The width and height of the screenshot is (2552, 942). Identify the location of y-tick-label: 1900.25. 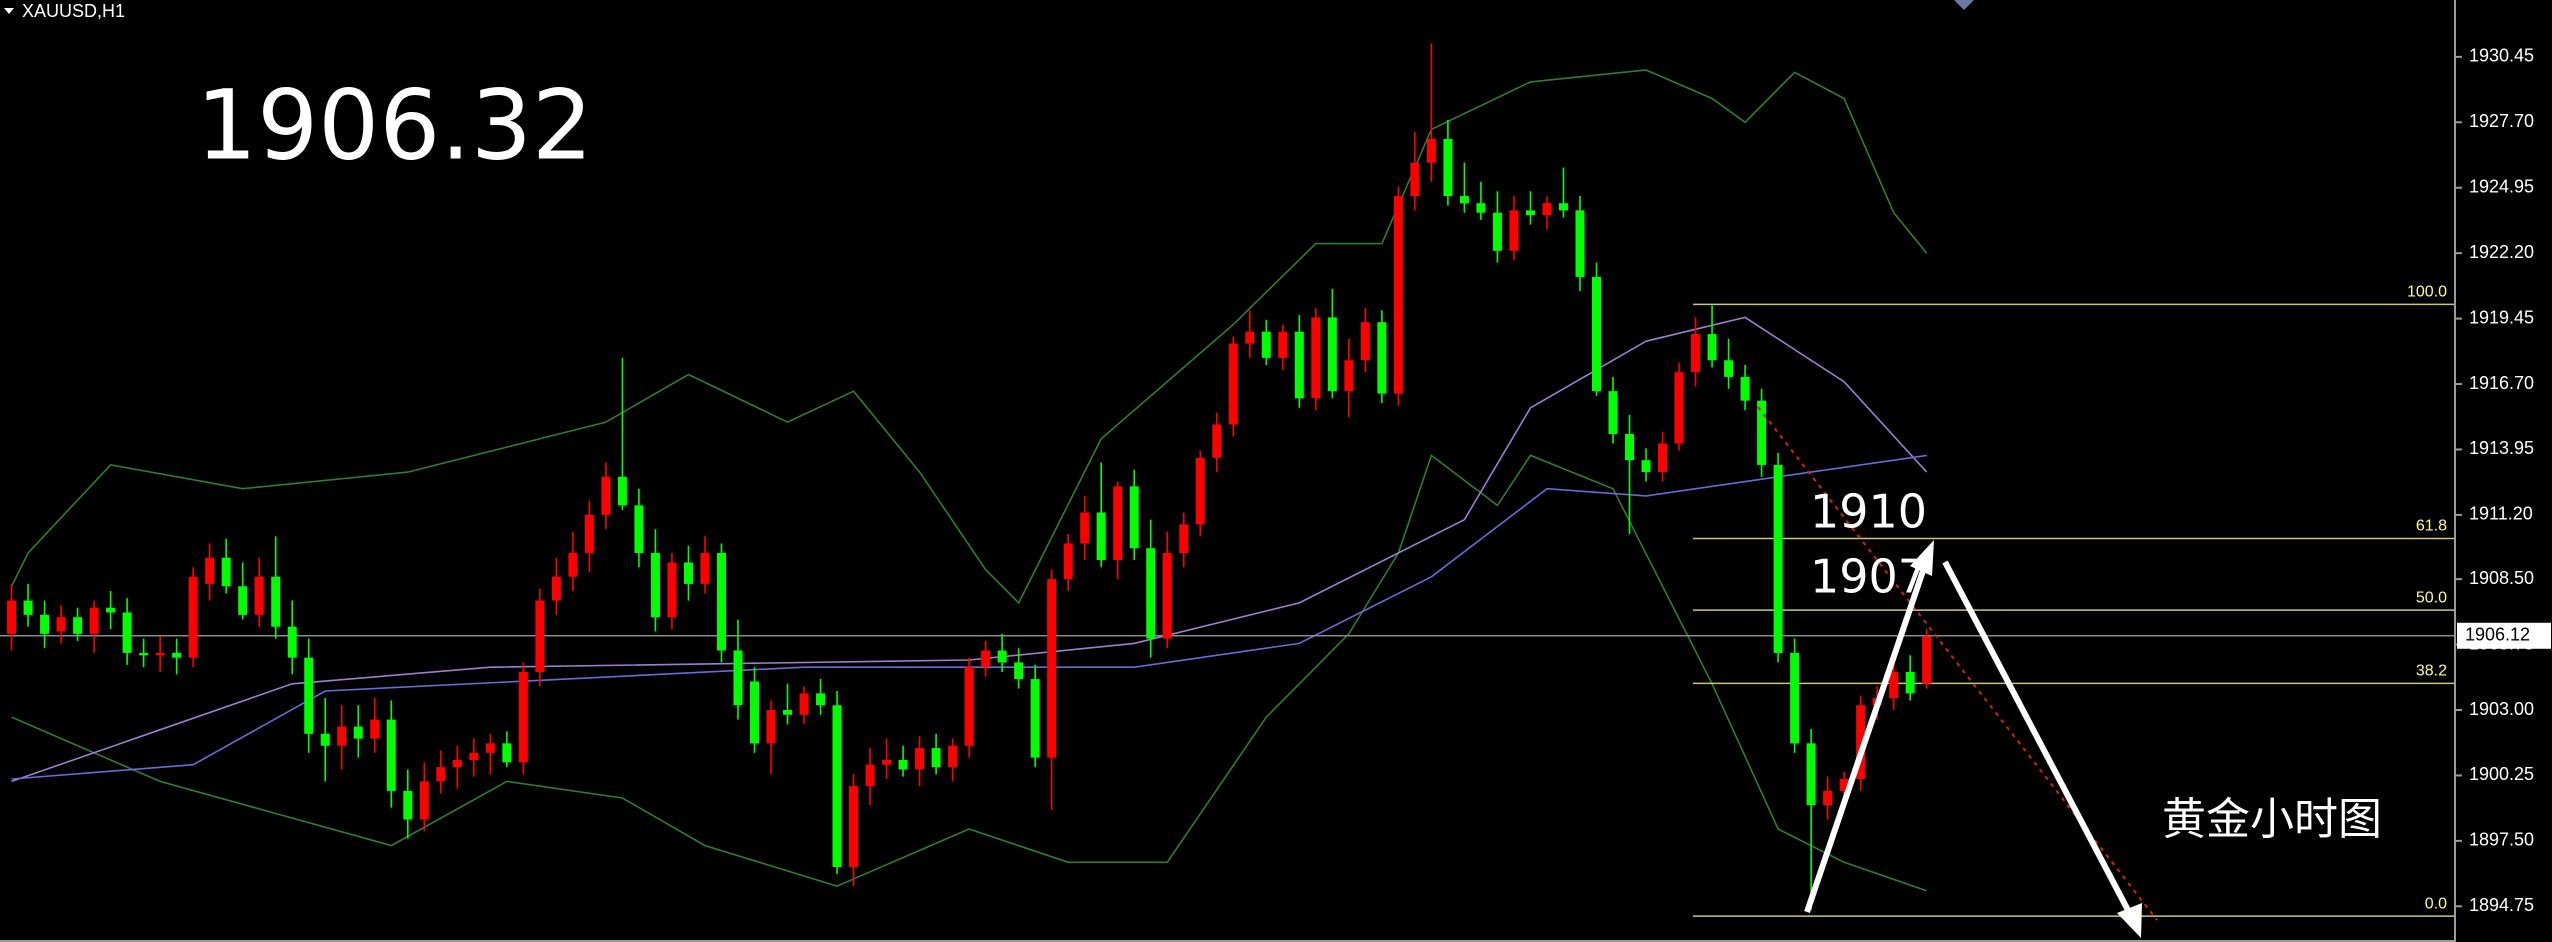
(2501, 774).